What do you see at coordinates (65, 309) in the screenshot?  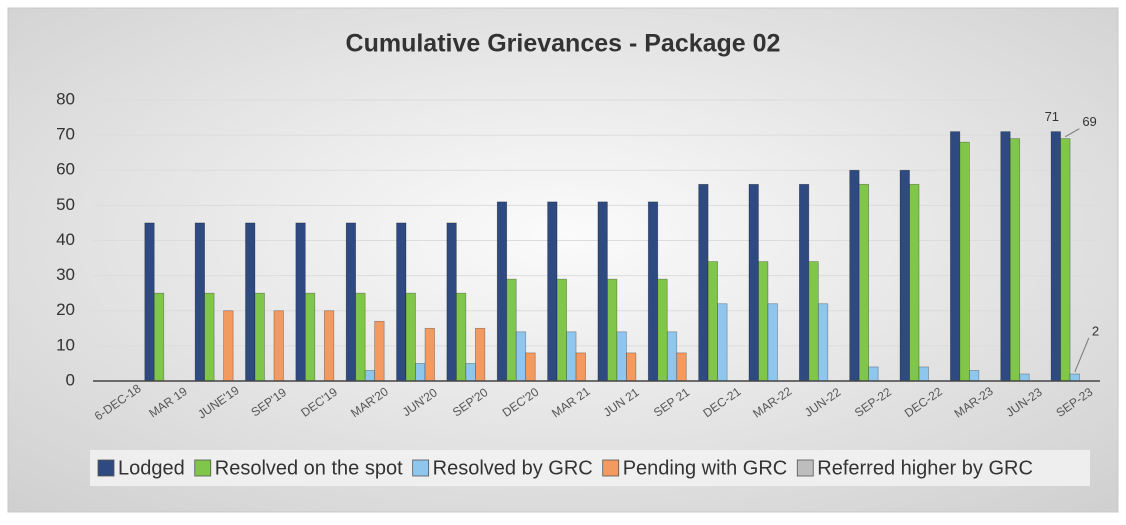 I see `y-tick-label: 20` at bounding box center [65, 309].